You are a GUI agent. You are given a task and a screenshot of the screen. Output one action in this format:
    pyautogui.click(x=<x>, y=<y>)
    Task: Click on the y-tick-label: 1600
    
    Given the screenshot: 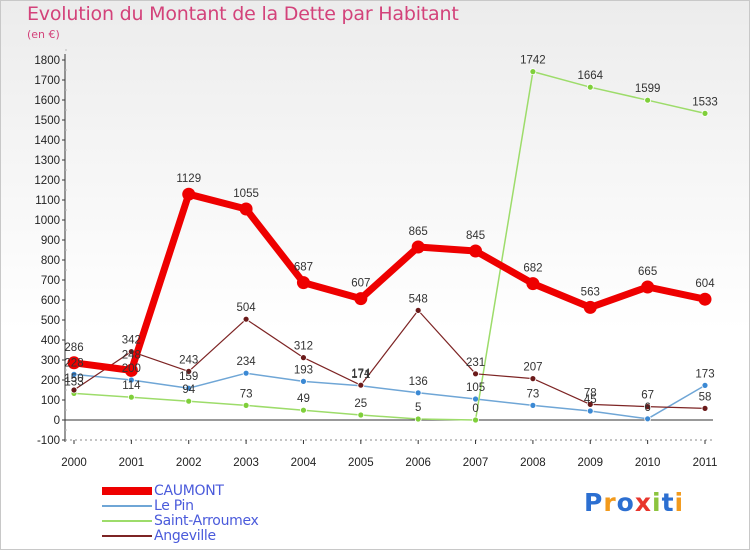 What is the action you would take?
    pyautogui.click(x=47, y=101)
    